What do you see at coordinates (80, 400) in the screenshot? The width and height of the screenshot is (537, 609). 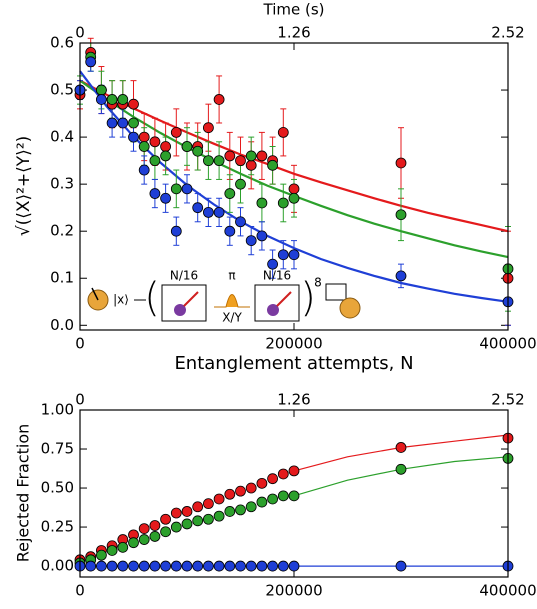 I see `x2-tick-label: 0` at bounding box center [80, 400].